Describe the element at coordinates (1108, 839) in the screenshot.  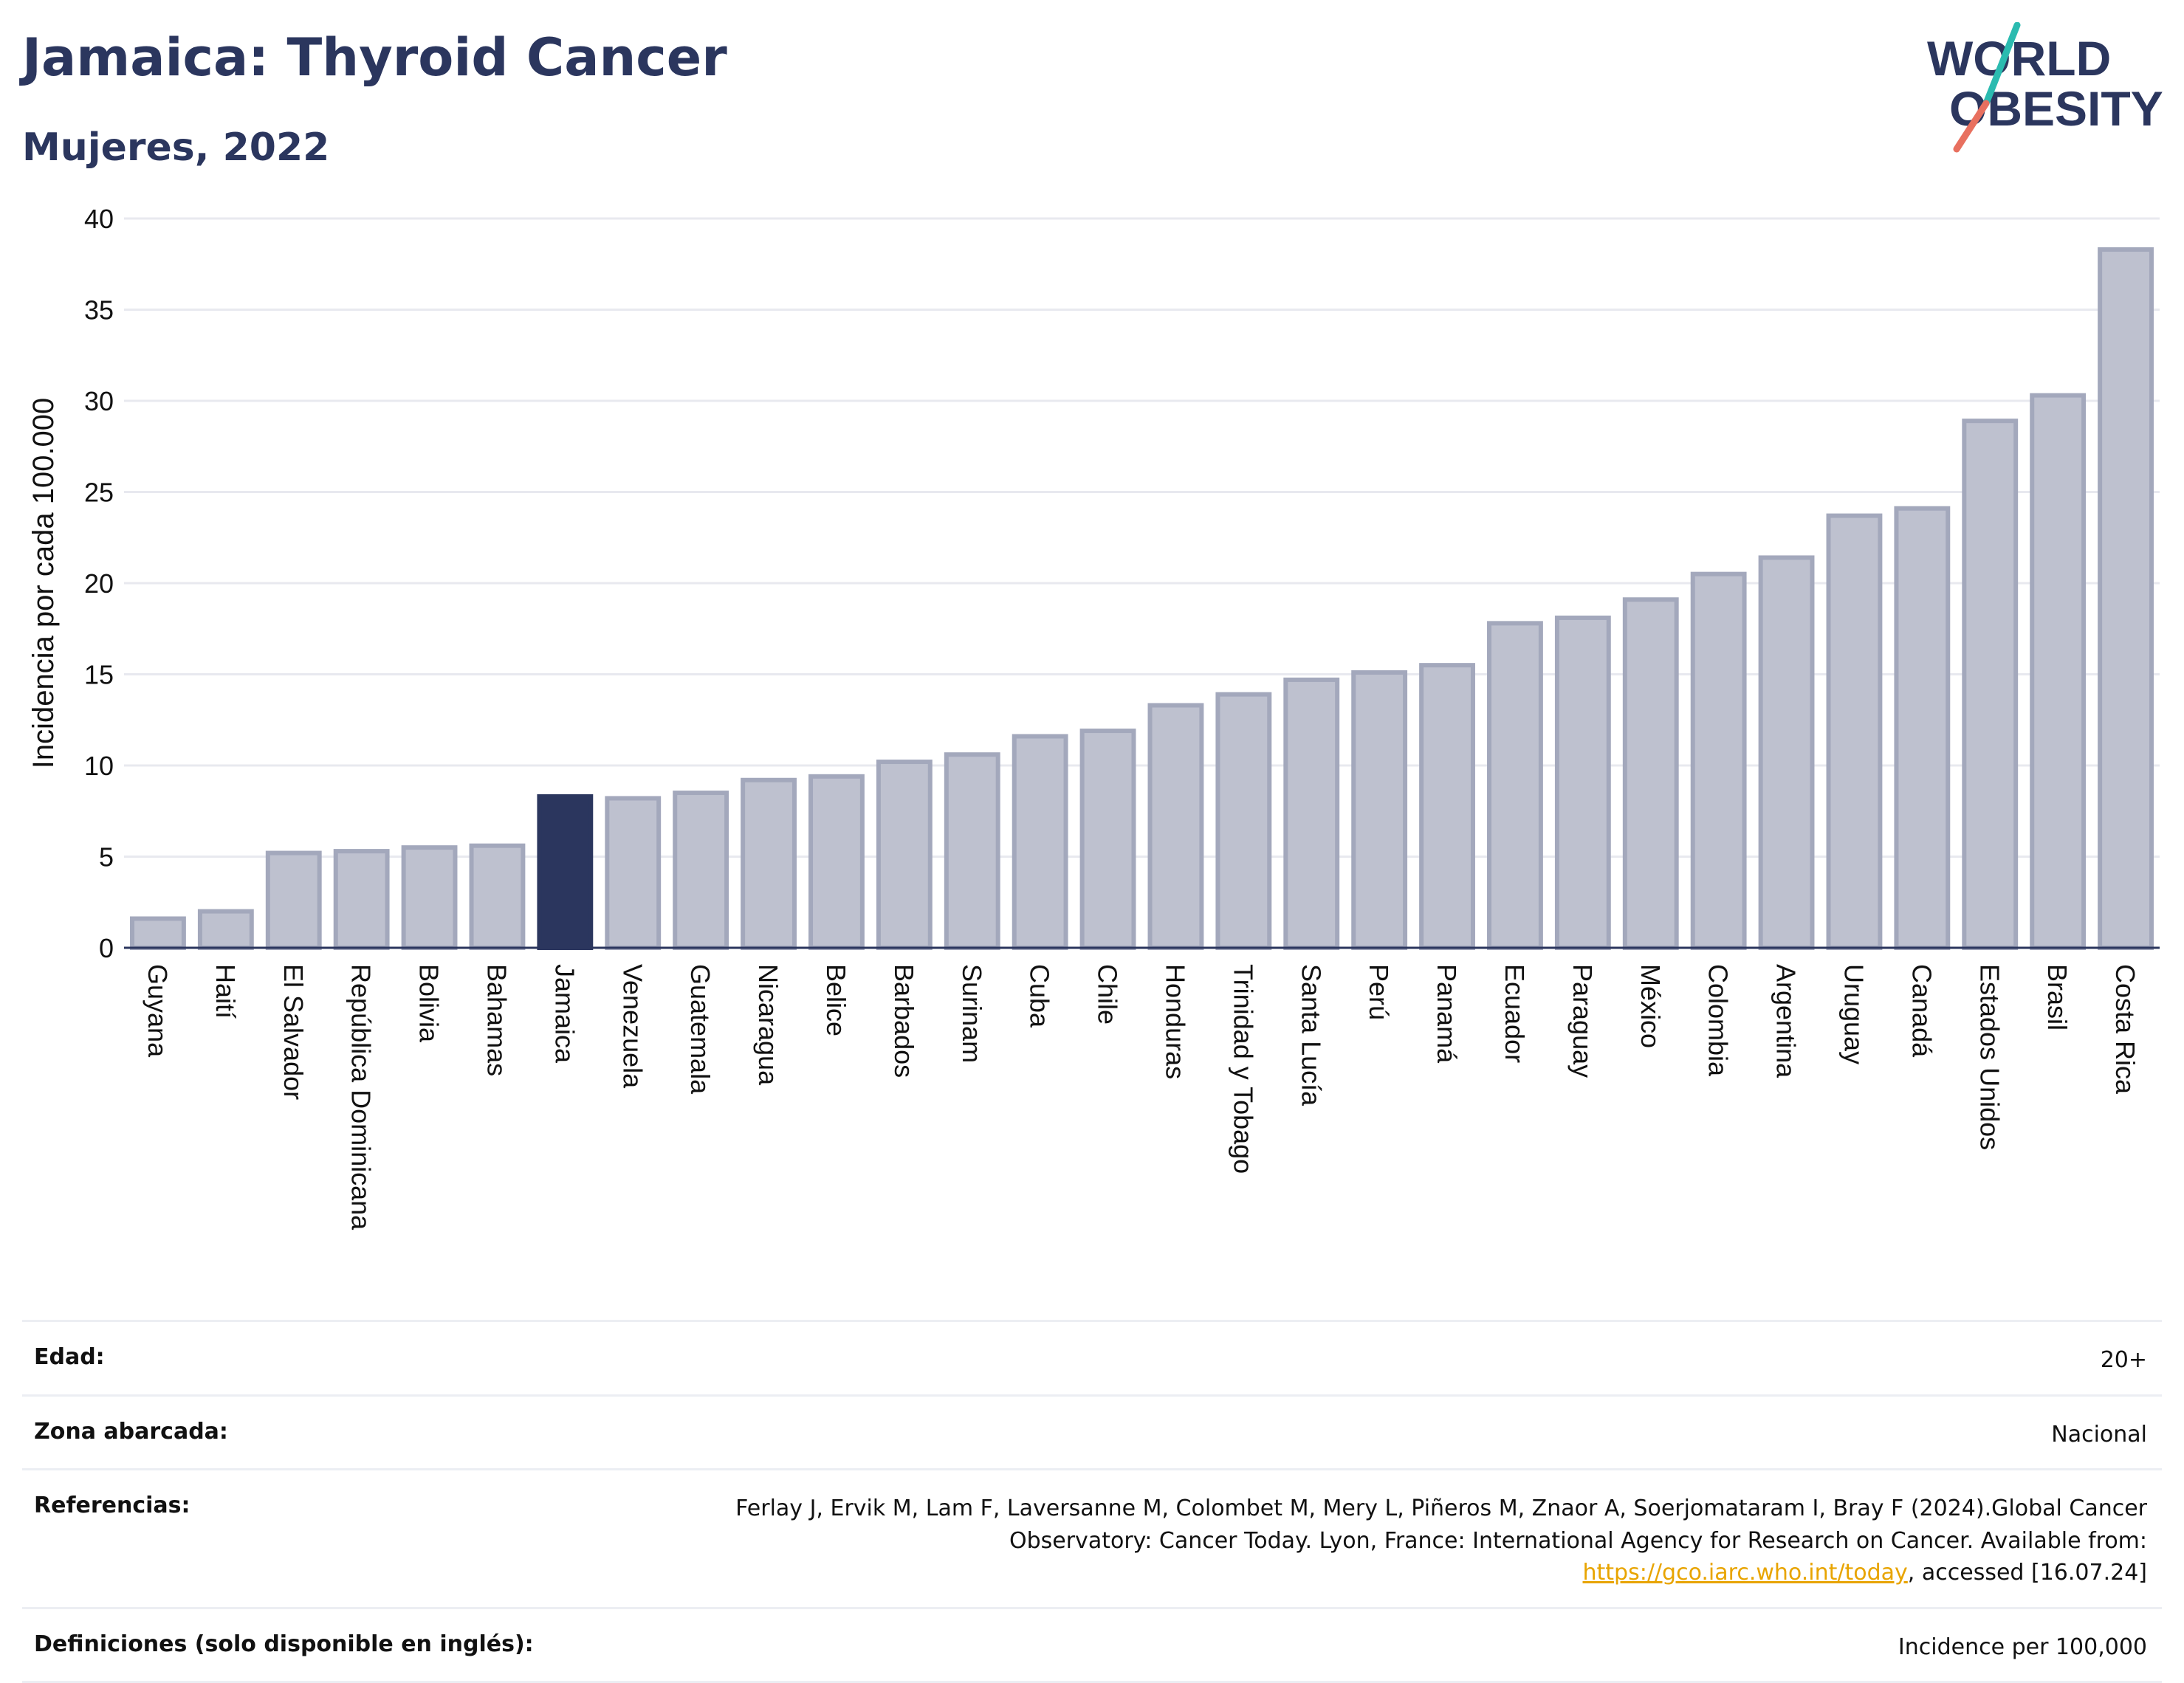
I see `bar-chile` at that location.